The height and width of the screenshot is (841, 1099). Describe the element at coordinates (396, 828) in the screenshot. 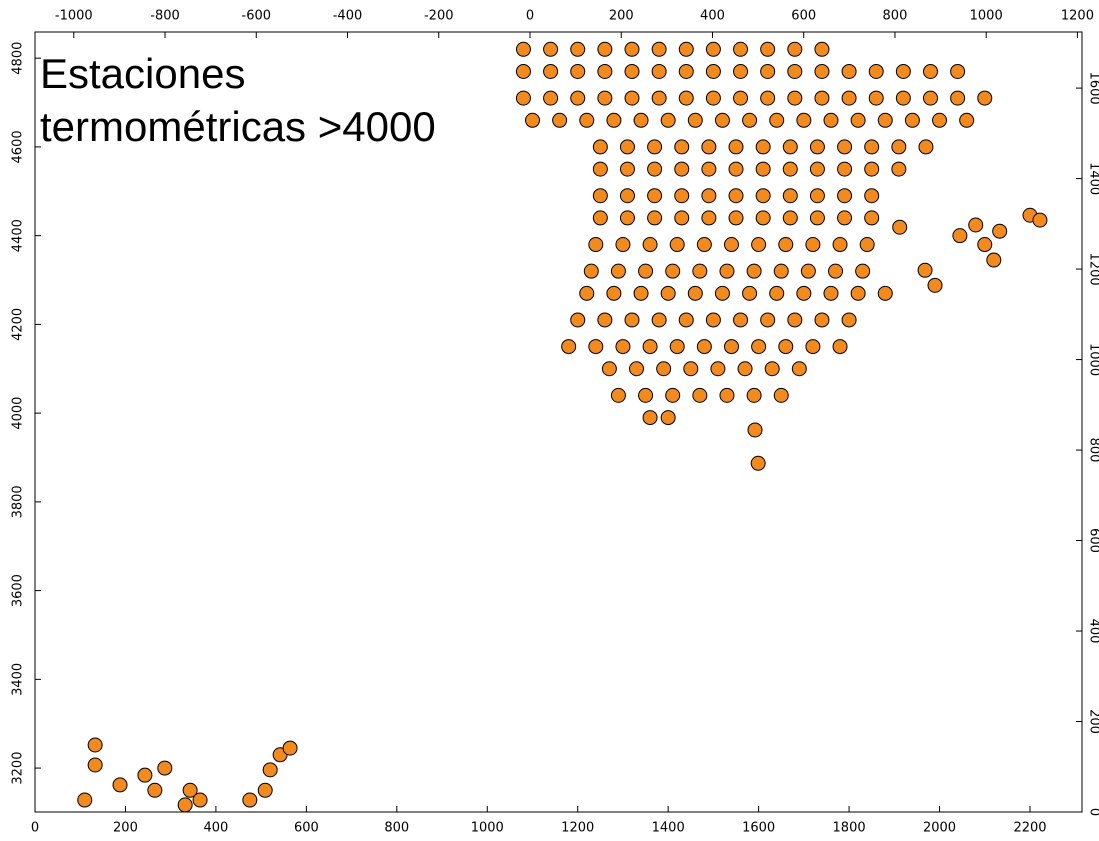

I see `x-tick-label: 800` at that location.